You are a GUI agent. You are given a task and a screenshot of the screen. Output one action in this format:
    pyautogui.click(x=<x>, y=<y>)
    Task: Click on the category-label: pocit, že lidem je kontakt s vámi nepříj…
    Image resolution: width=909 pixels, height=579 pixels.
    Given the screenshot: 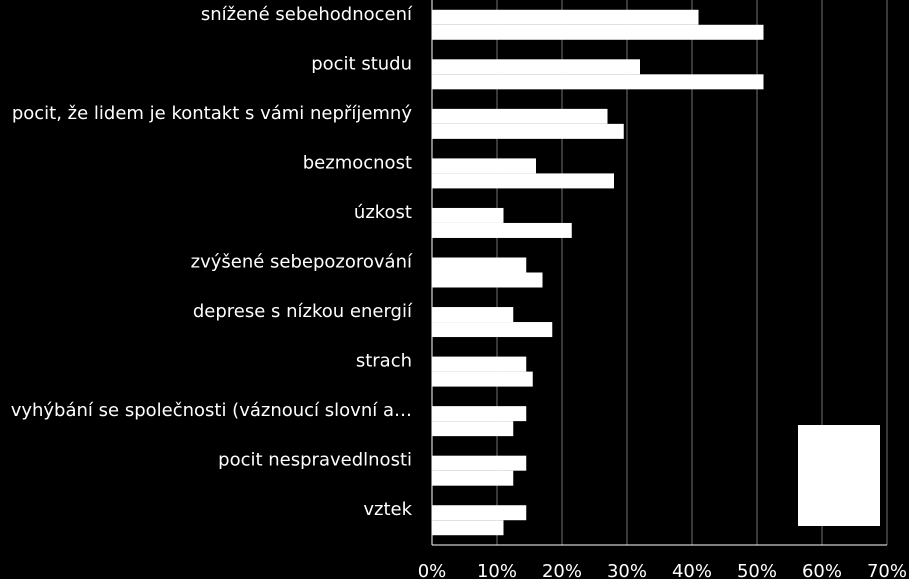 What is the action you would take?
    pyautogui.click(x=212, y=113)
    